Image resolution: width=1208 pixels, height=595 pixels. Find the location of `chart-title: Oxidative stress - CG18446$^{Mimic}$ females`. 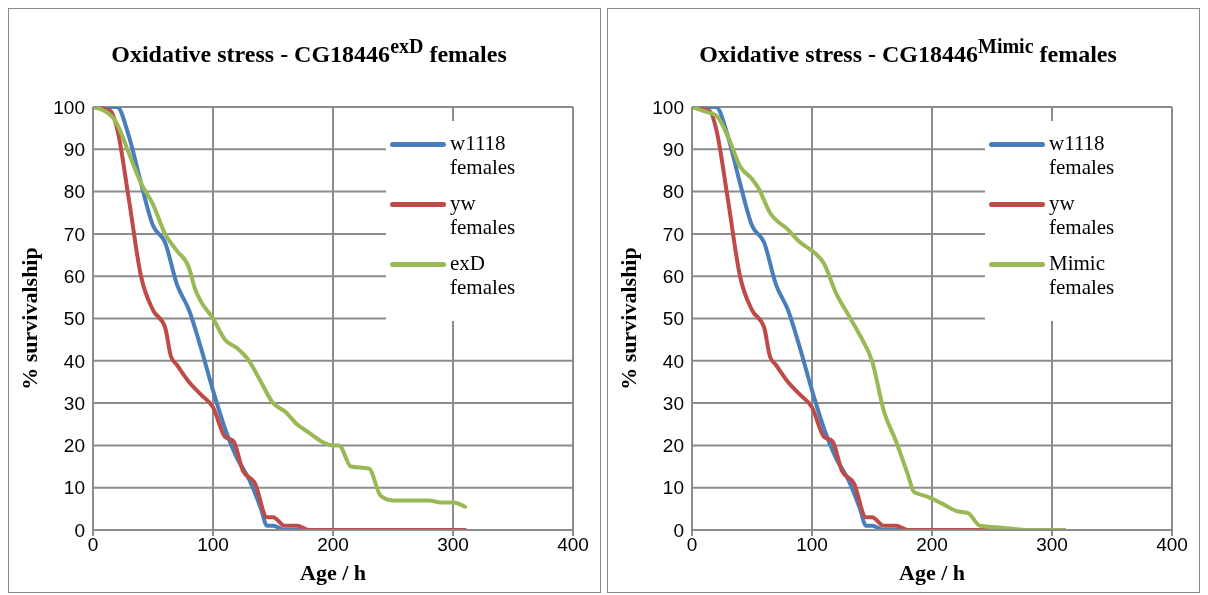

chart-title: Oxidative stress - CG18446$^{Mimic}$ females is located at coordinates (908, 51).